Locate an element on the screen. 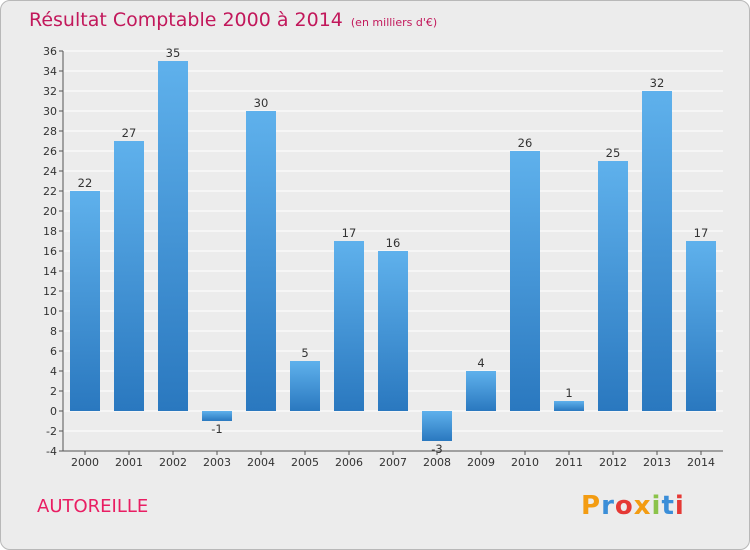 The width and height of the screenshot is (750, 550). y-tick-label: 20 is located at coordinates (50, 211).